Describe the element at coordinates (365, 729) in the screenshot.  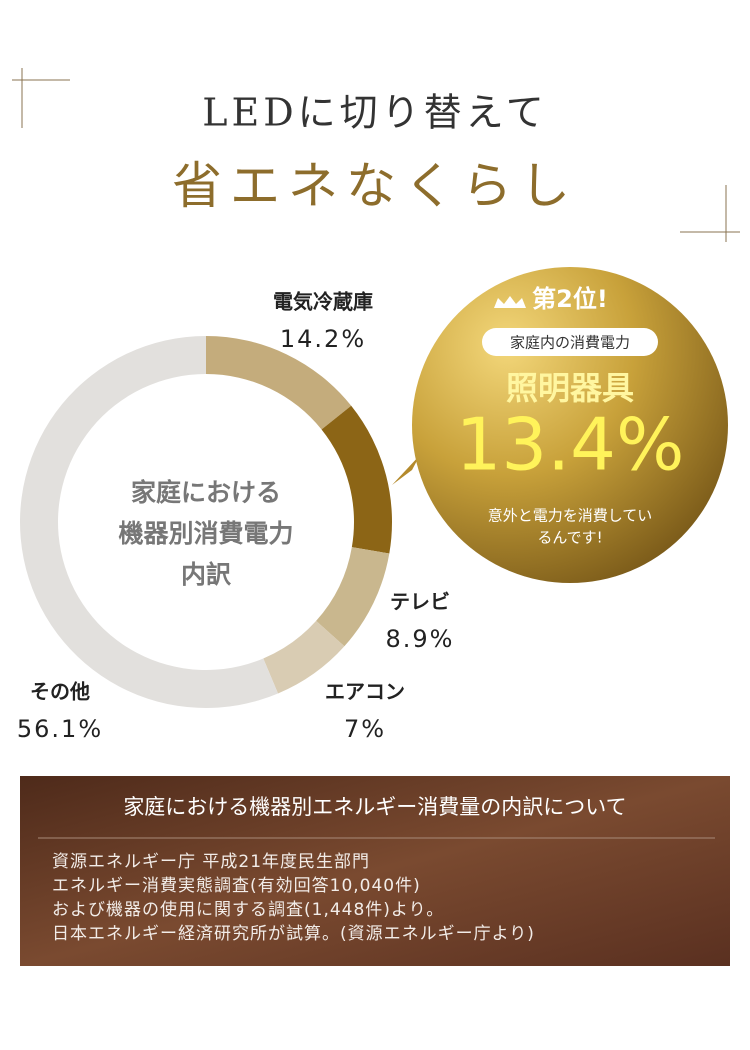
I see `value-label: 7%` at that location.